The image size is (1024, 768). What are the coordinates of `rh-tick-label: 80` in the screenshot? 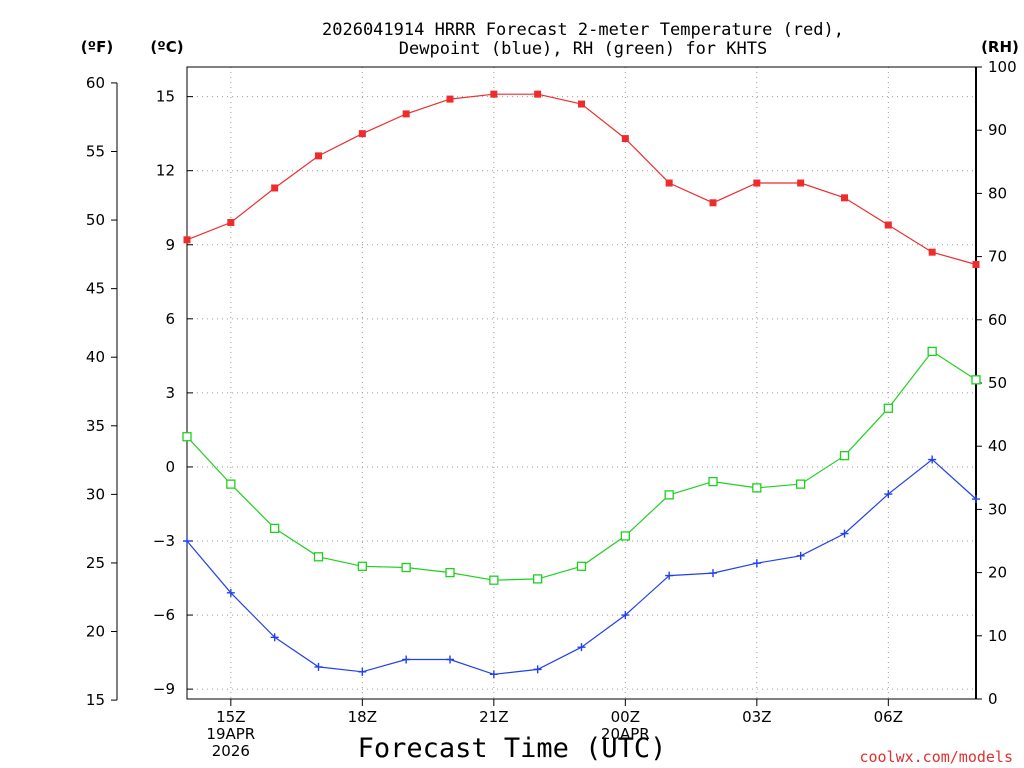 It's located at (997, 193).